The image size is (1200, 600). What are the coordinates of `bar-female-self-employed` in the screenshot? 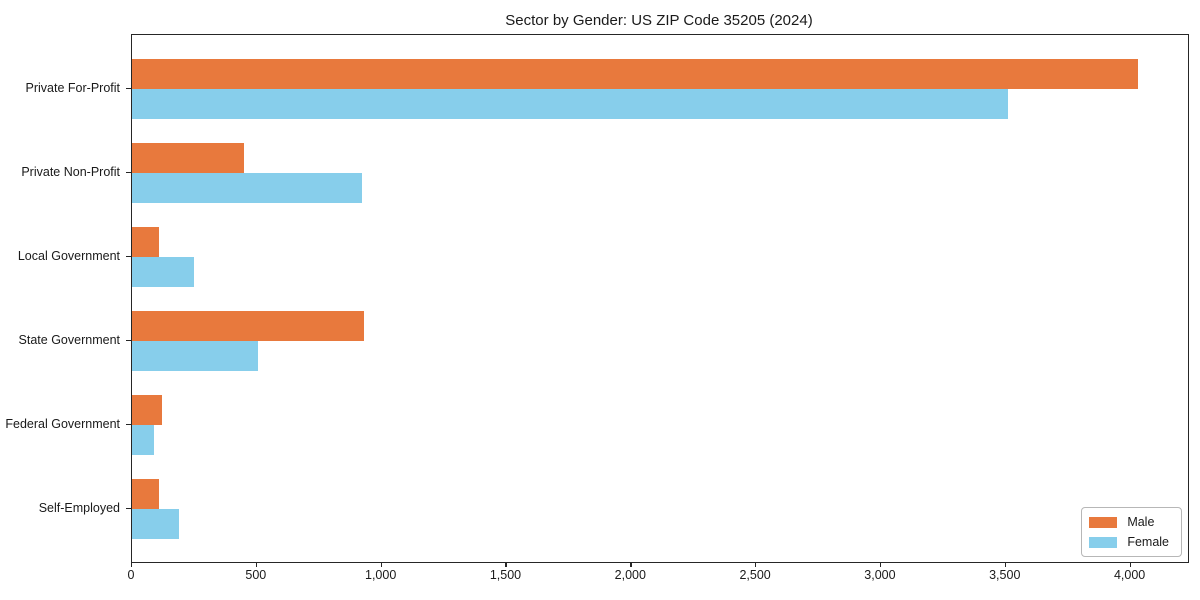 It's located at (155, 524).